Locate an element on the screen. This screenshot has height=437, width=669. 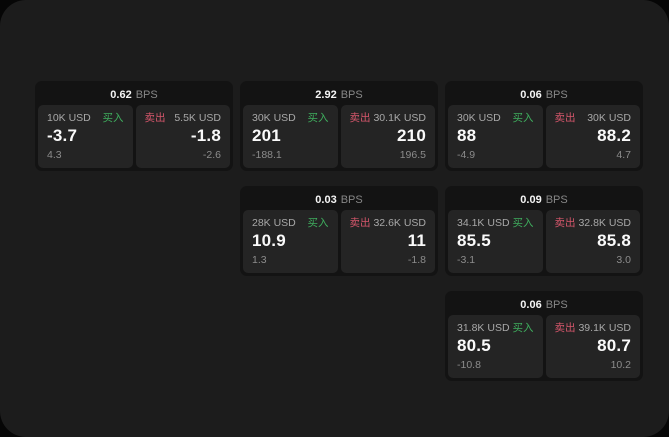
buy-tile-header: 34.1K USD 买入 is located at coordinates (495, 223).